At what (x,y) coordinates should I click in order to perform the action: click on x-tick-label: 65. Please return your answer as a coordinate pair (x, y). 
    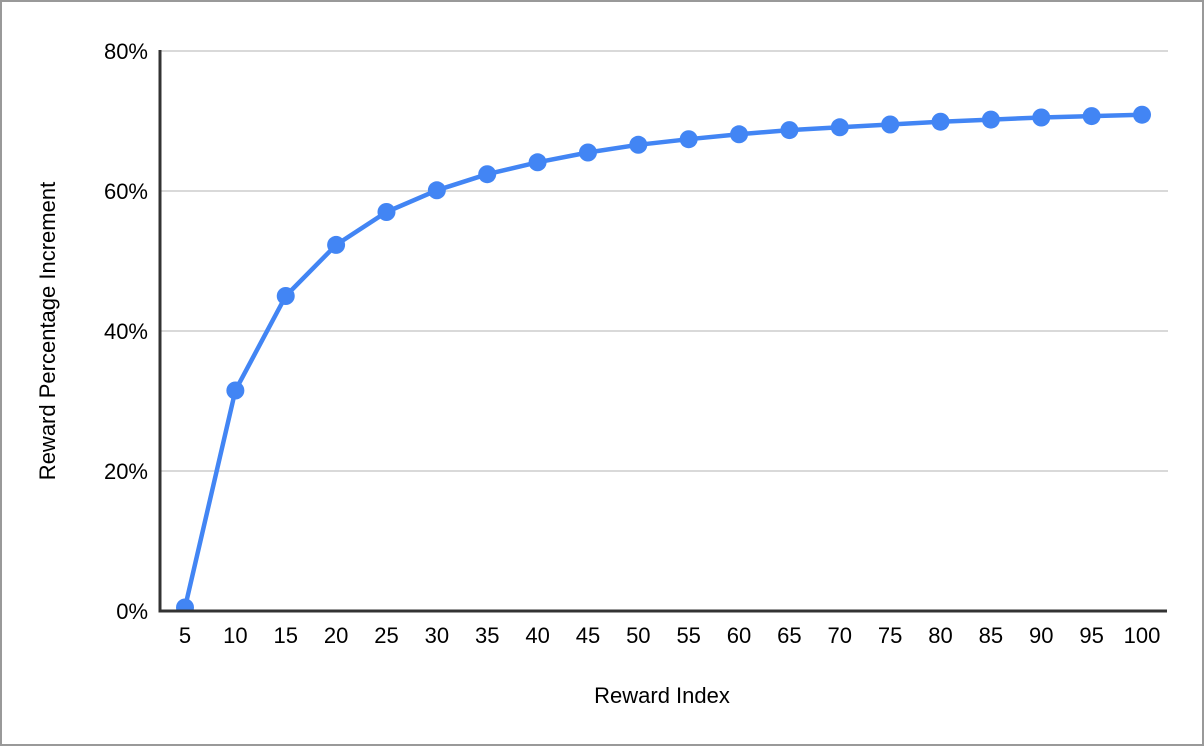
    Looking at the image, I should click on (789, 635).